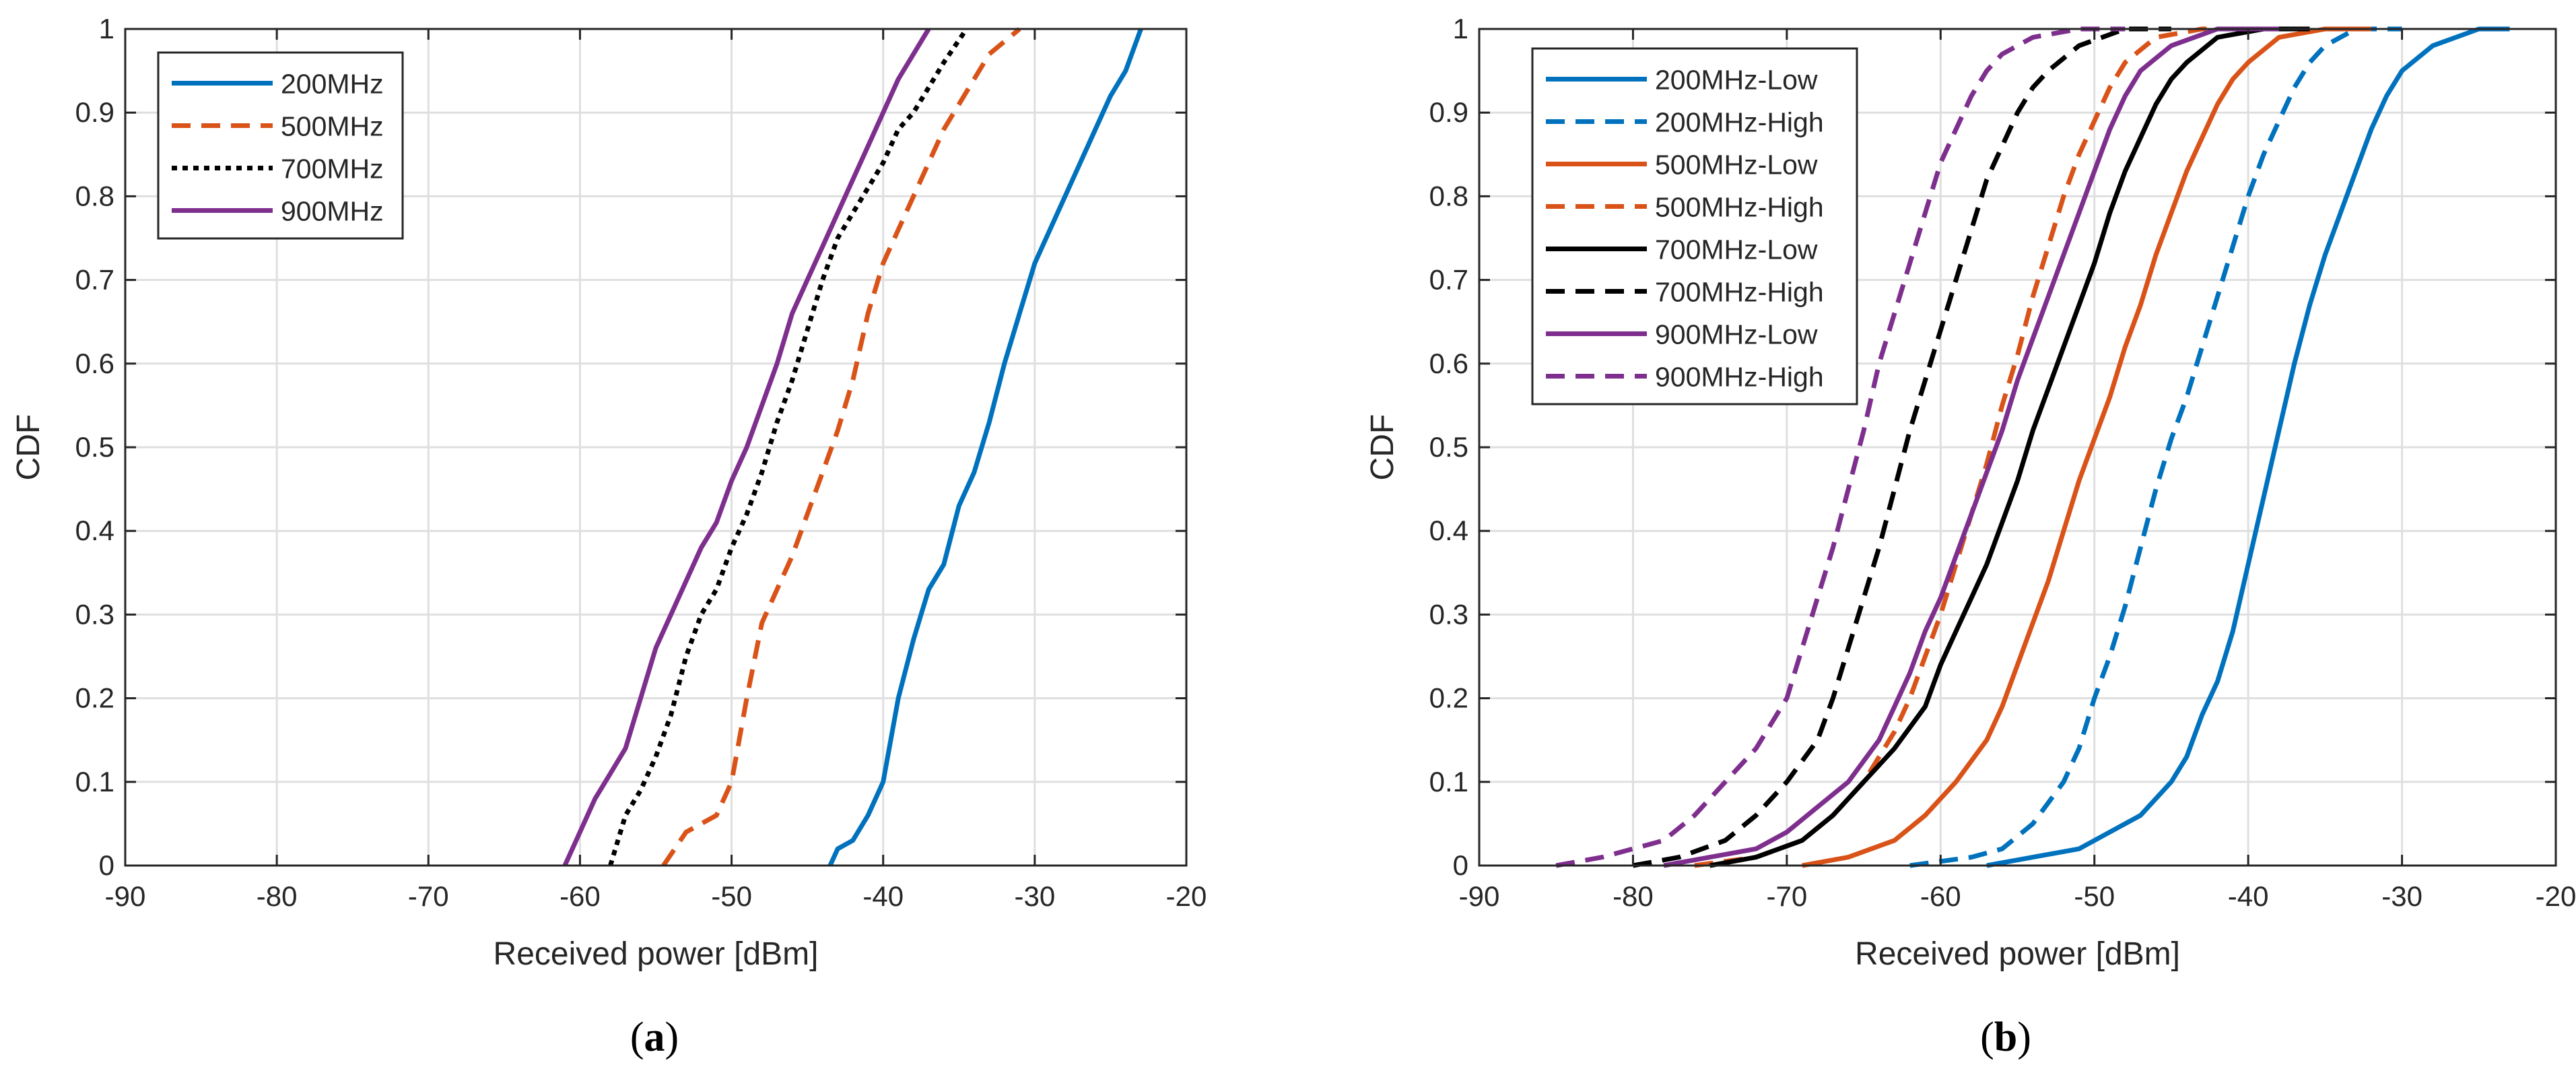 The height and width of the screenshot is (1073, 2576). I want to click on panel-b-ytick-label-4: 0.4, so click(1448, 530).